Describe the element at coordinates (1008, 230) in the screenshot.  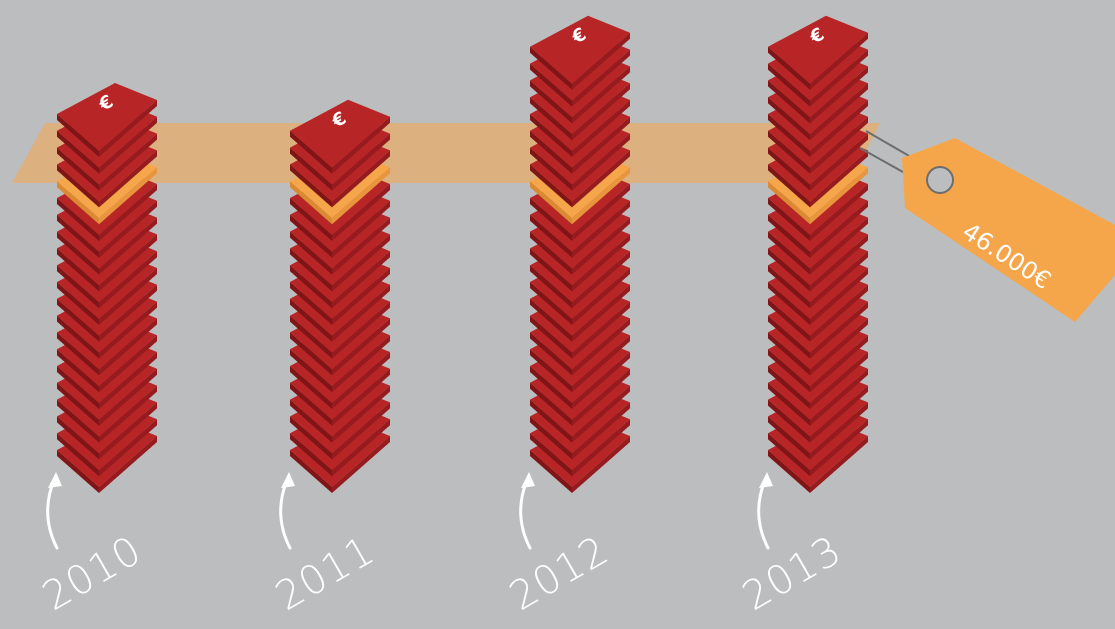
I see `tag-body` at that location.